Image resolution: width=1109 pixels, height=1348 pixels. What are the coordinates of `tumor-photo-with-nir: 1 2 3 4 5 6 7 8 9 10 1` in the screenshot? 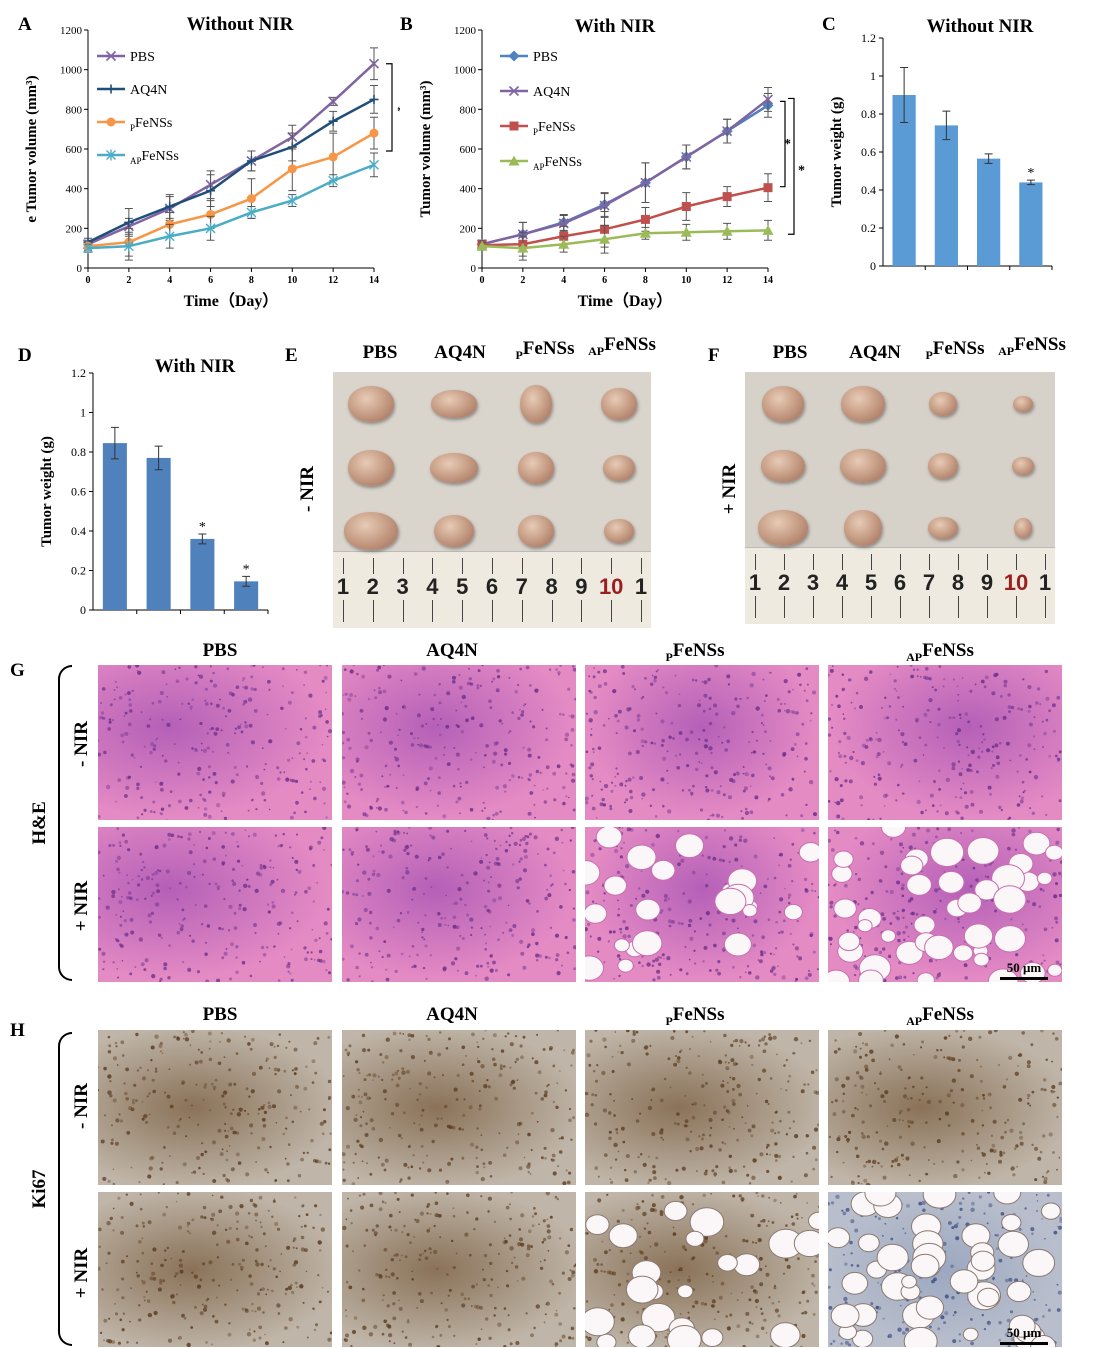 It's located at (900, 498).